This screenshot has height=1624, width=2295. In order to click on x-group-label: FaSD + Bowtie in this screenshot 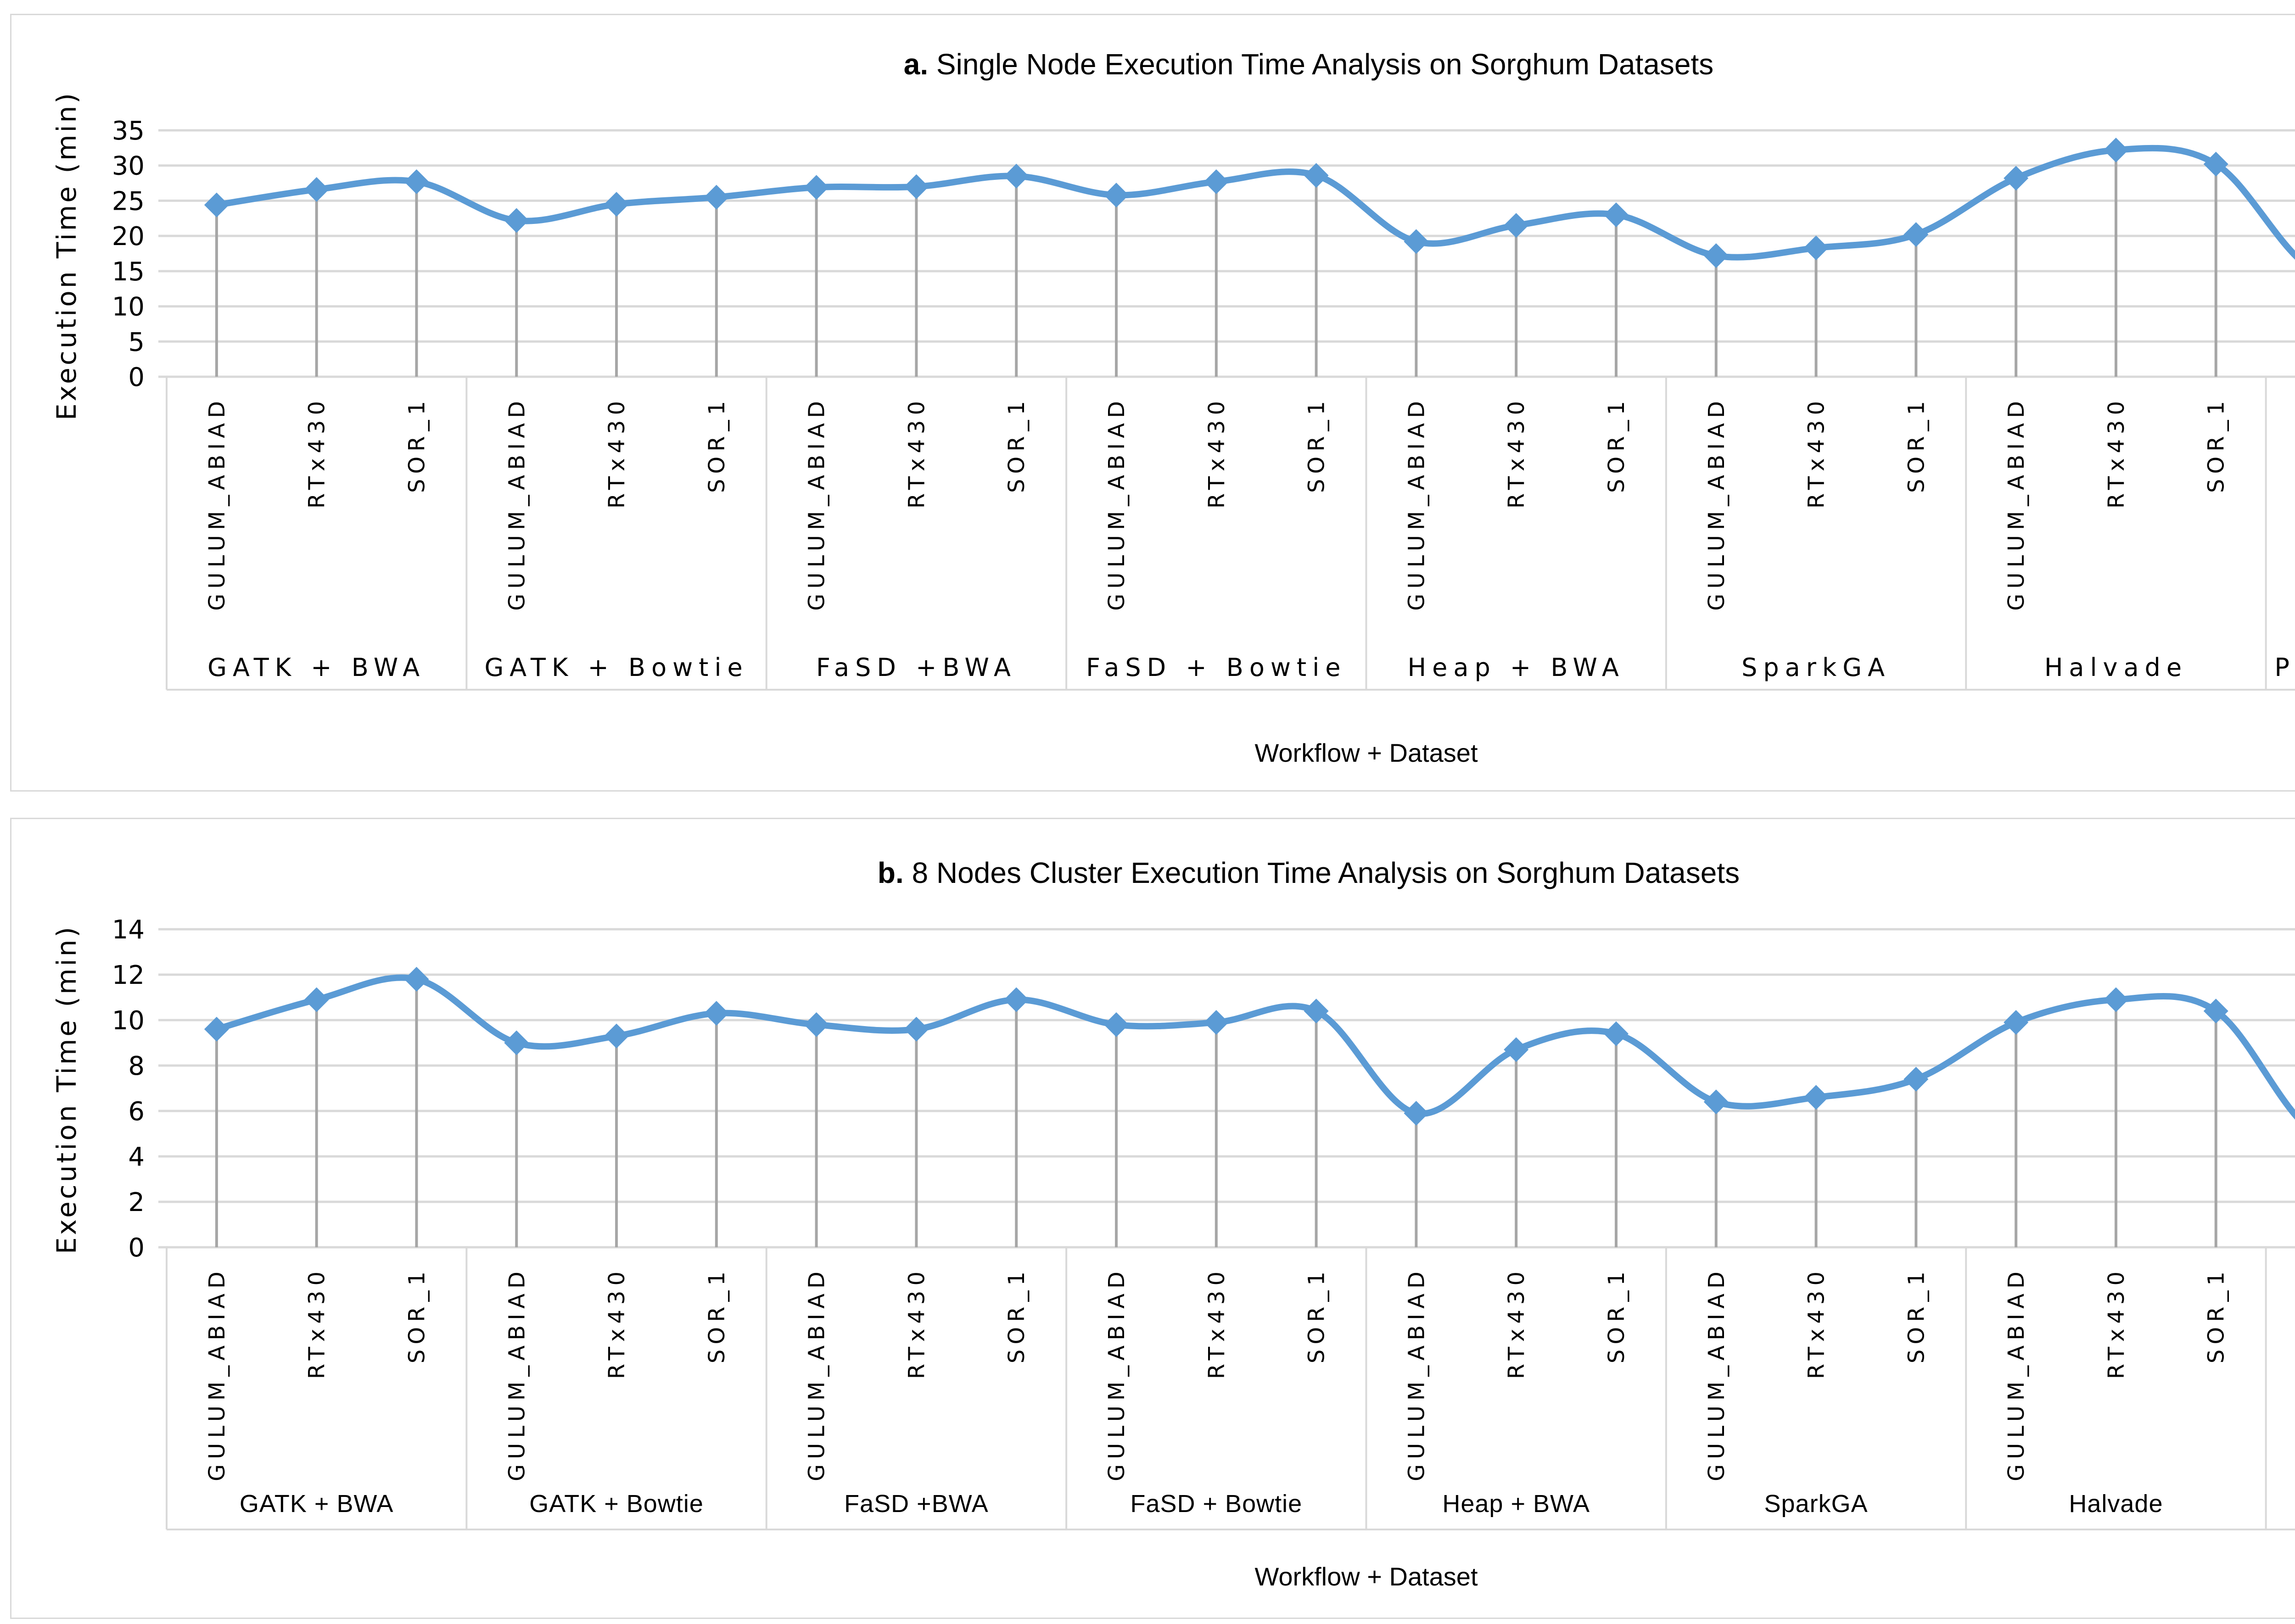, I will do `click(1216, 1504)`.